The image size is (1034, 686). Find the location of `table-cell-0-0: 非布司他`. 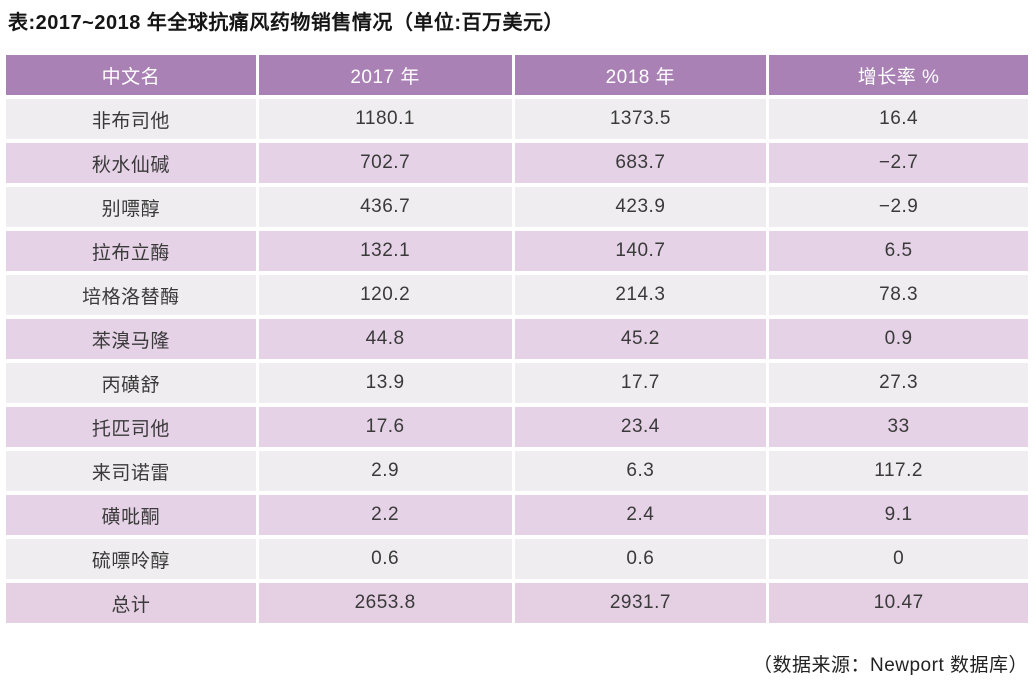

table-cell-0-0: 非布司他 is located at coordinates (131, 119).